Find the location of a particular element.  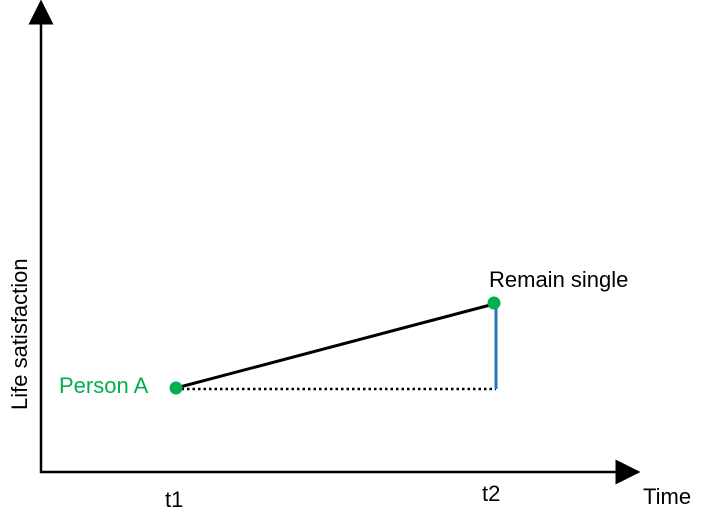

point-remain-single is located at coordinates (494, 303).